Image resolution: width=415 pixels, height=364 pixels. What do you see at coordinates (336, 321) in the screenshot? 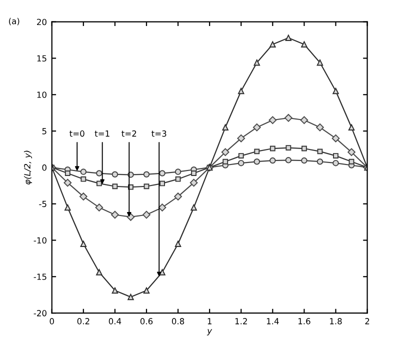
I see `x-tick-label: 1.8` at bounding box center [336, 321].